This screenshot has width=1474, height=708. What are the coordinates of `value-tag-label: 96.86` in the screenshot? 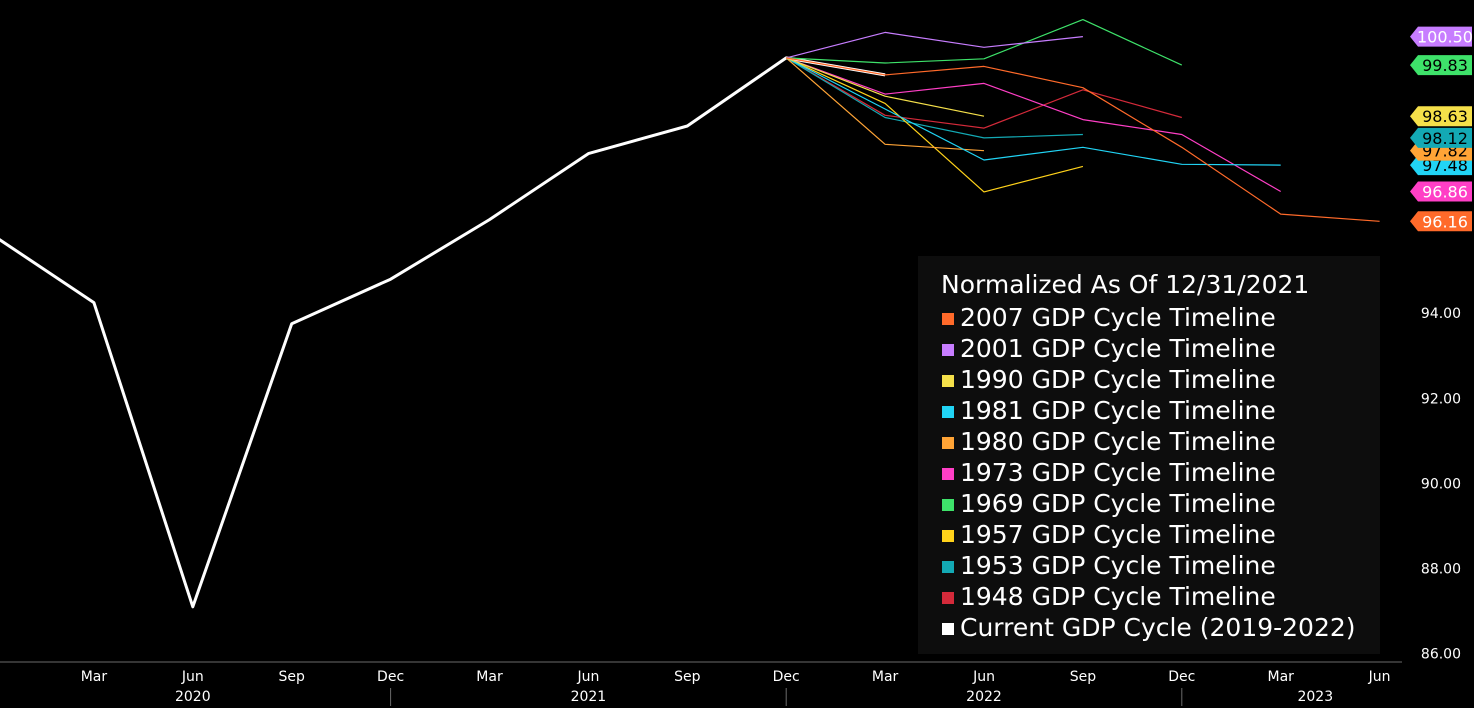 It's located at (1445, 192).